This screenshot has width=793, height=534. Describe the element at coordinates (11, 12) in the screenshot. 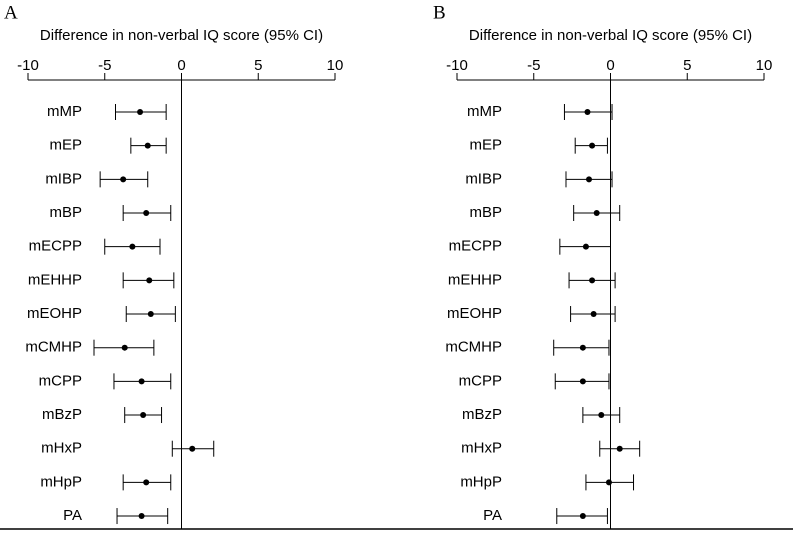

I see `panel-label: A` at that location.